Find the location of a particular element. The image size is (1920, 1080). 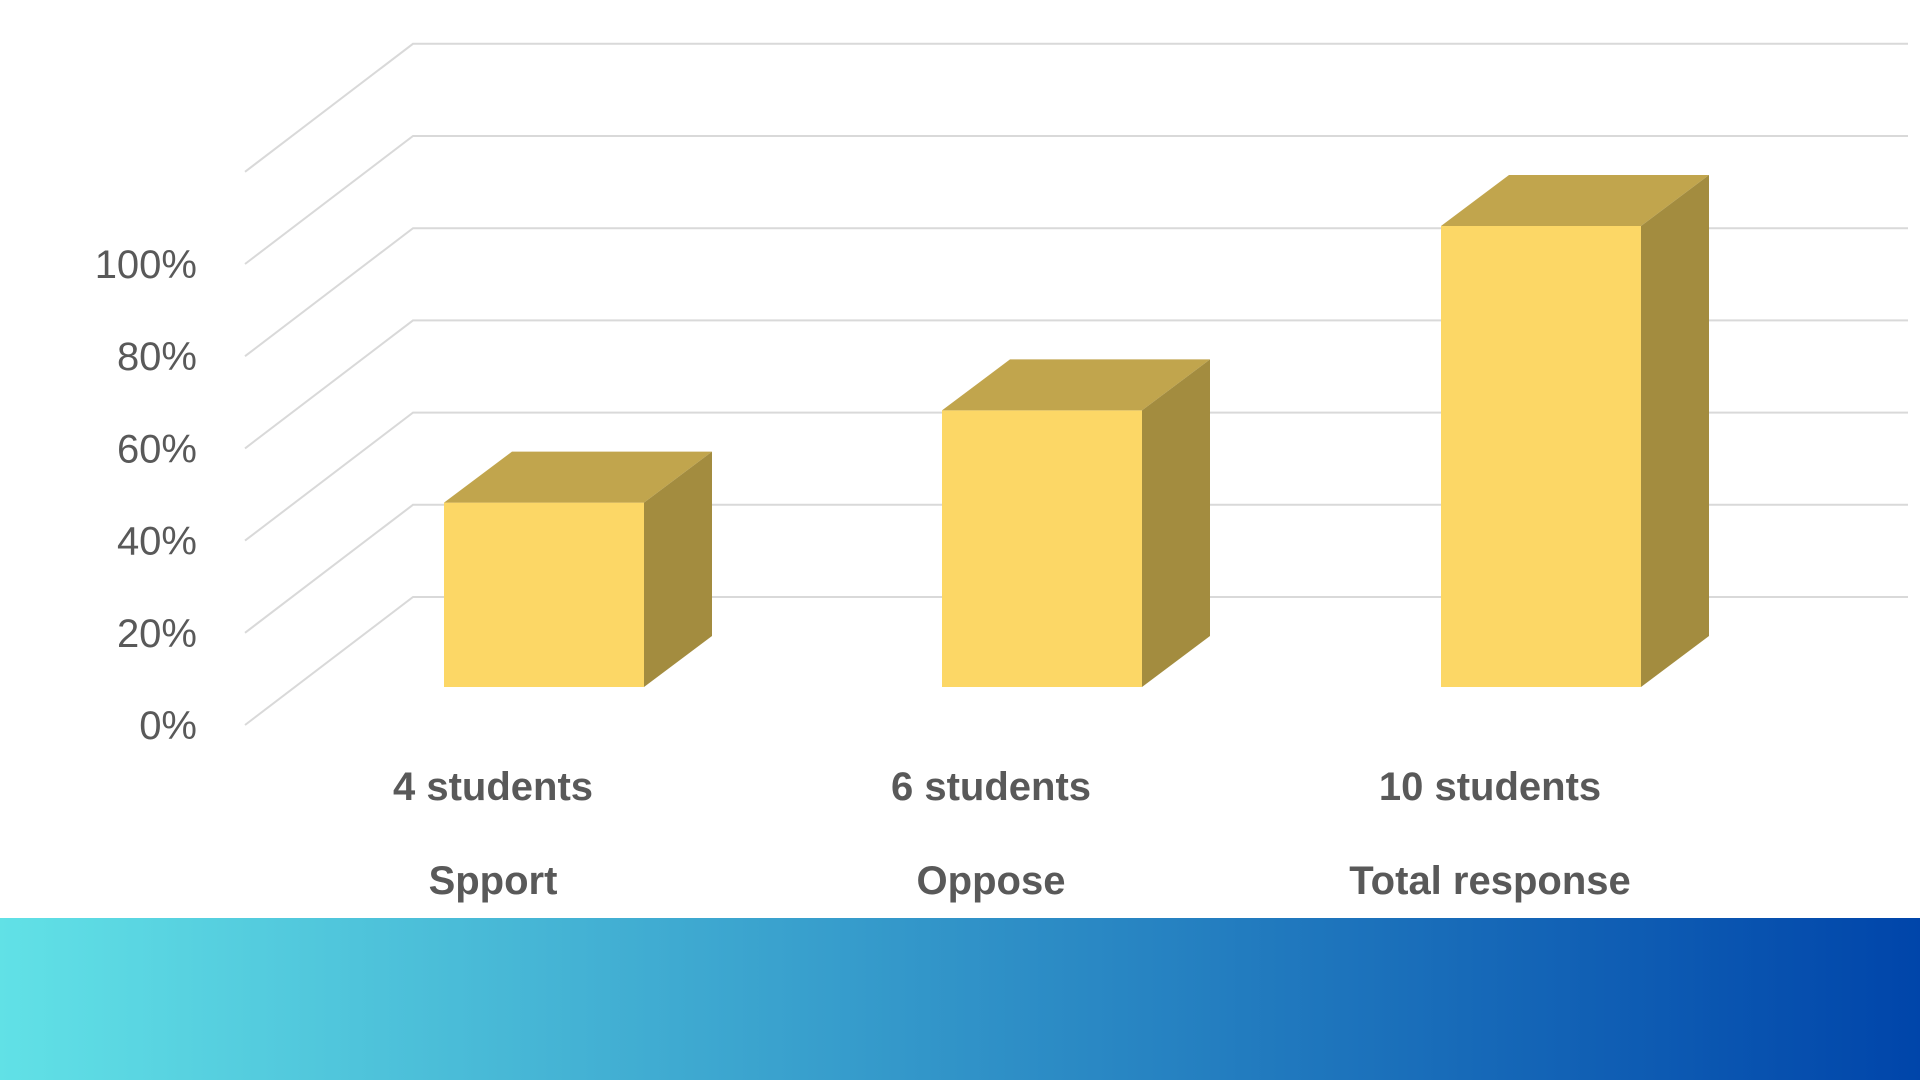

category-label: Total response is located at coordinates (1490, 881).